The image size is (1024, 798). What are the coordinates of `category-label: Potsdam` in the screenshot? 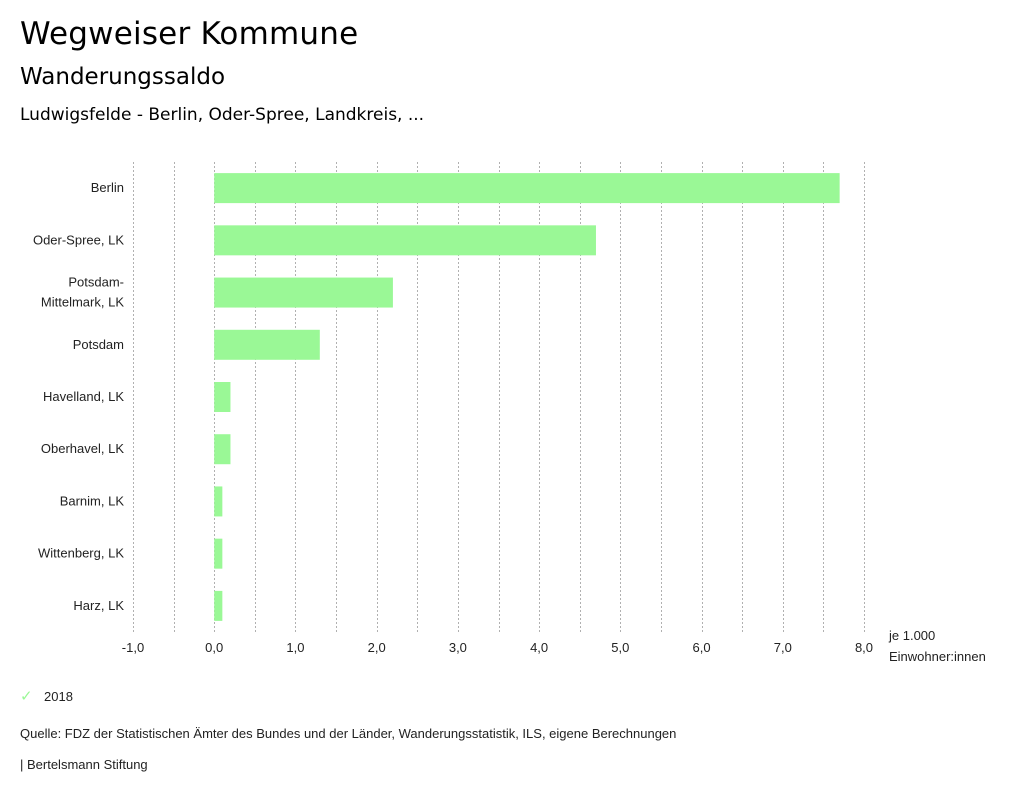 It's located at (98, 344).